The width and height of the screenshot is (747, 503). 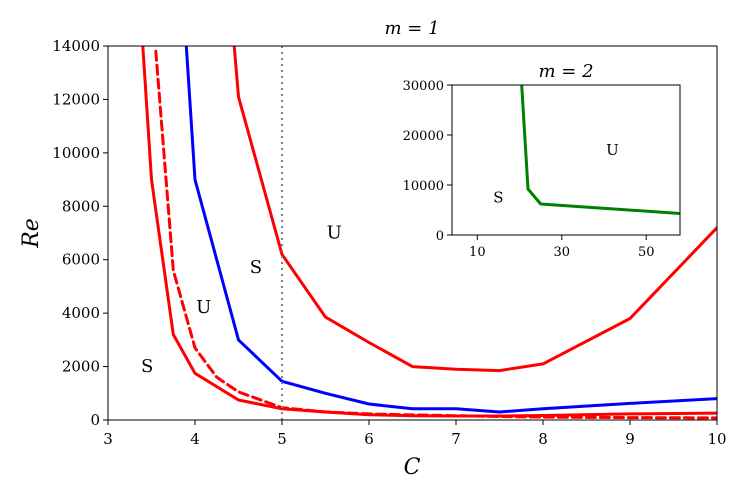 I want to click on main-x-tick-label-6: 8, so click(x=543, y=439).